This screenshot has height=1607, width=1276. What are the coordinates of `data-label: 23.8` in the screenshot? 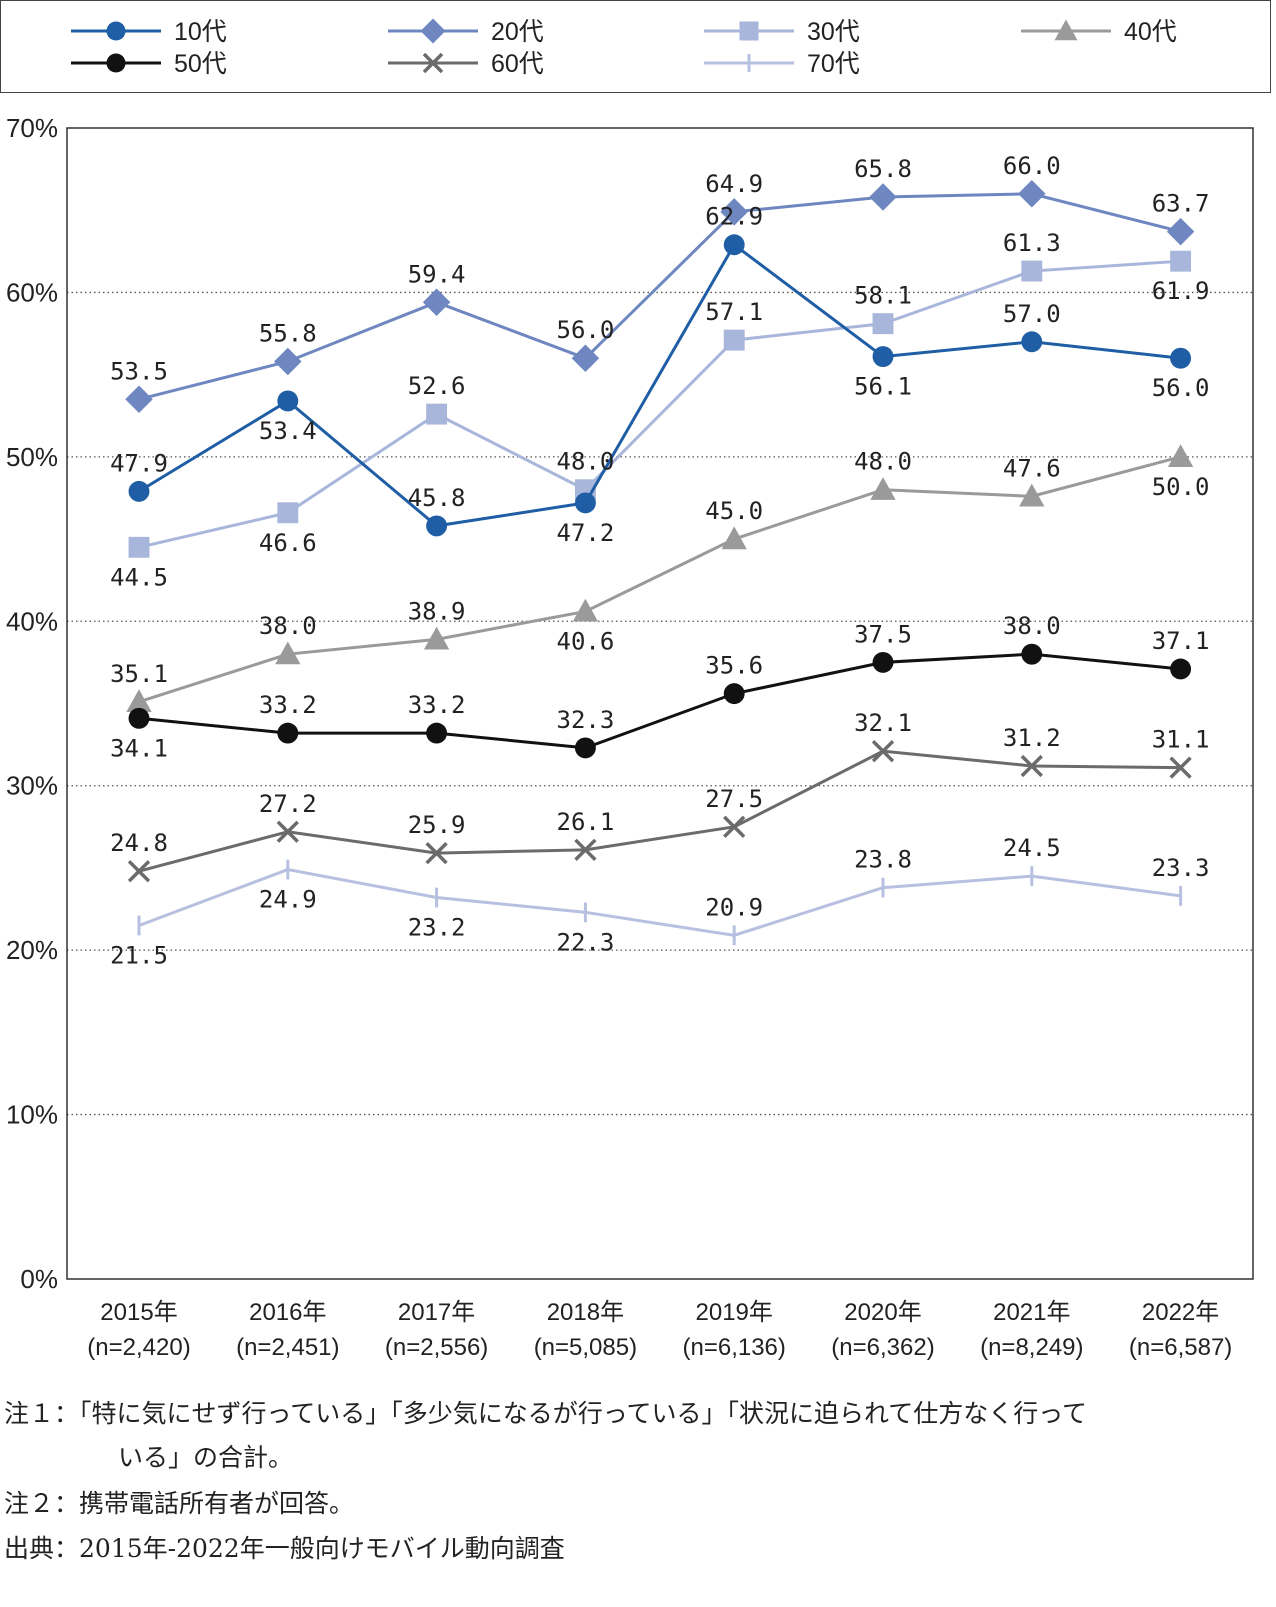 It's located at (883, 860).